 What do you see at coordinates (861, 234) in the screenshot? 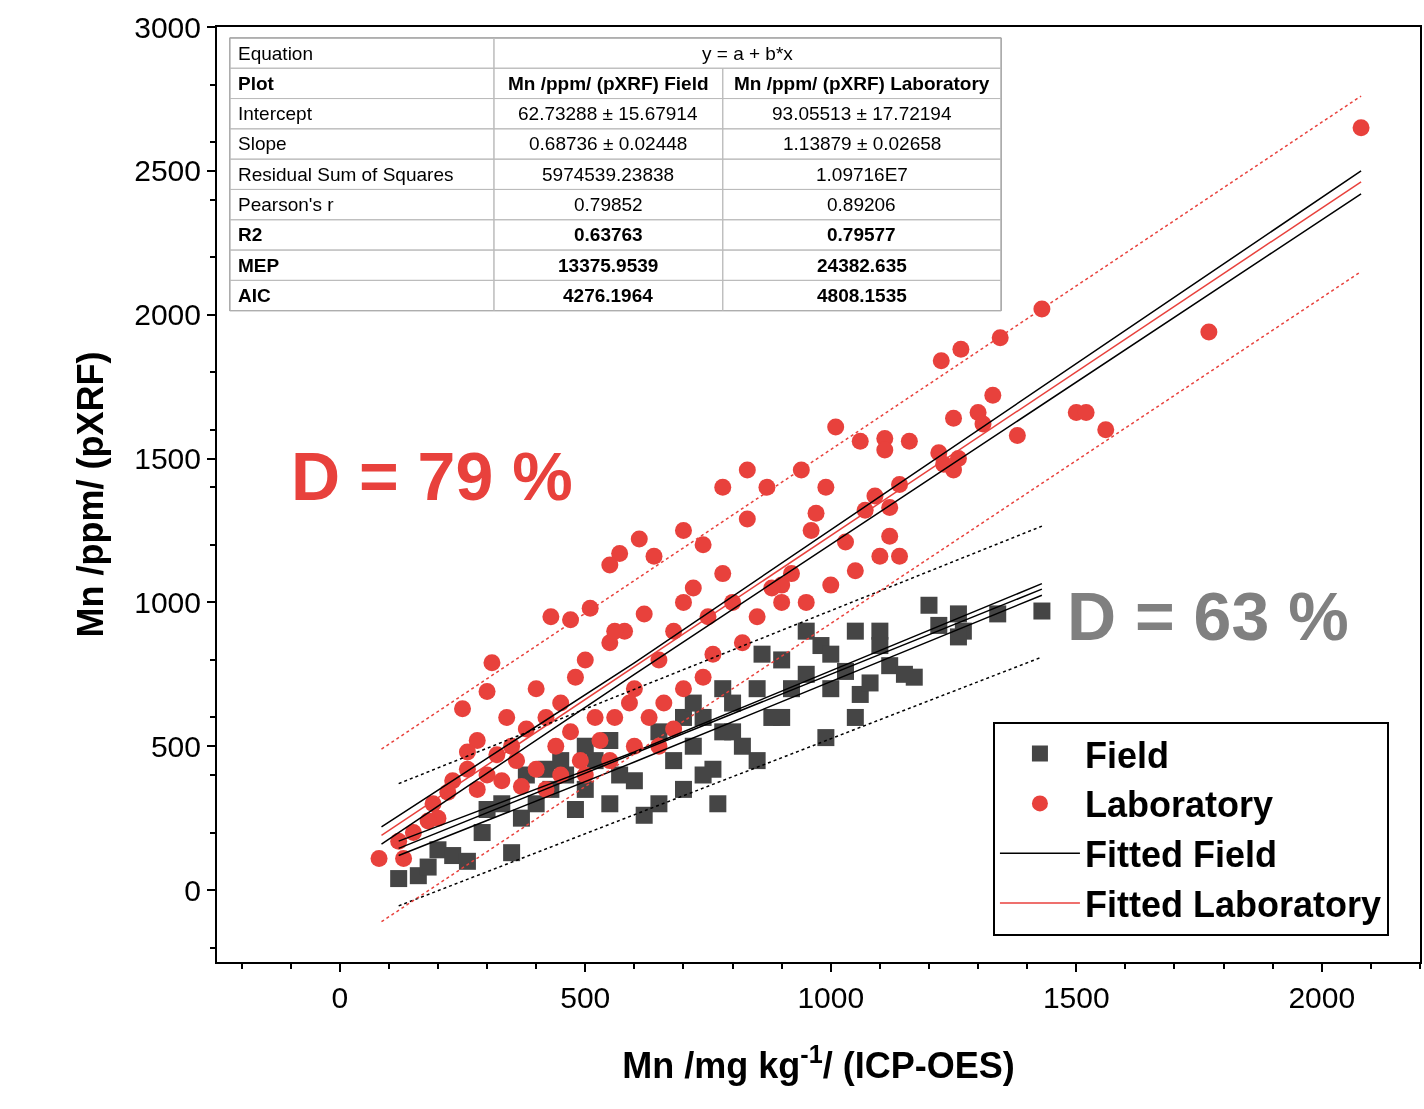
I see `annotation: 0.79577` at bounding box center [861, 234].